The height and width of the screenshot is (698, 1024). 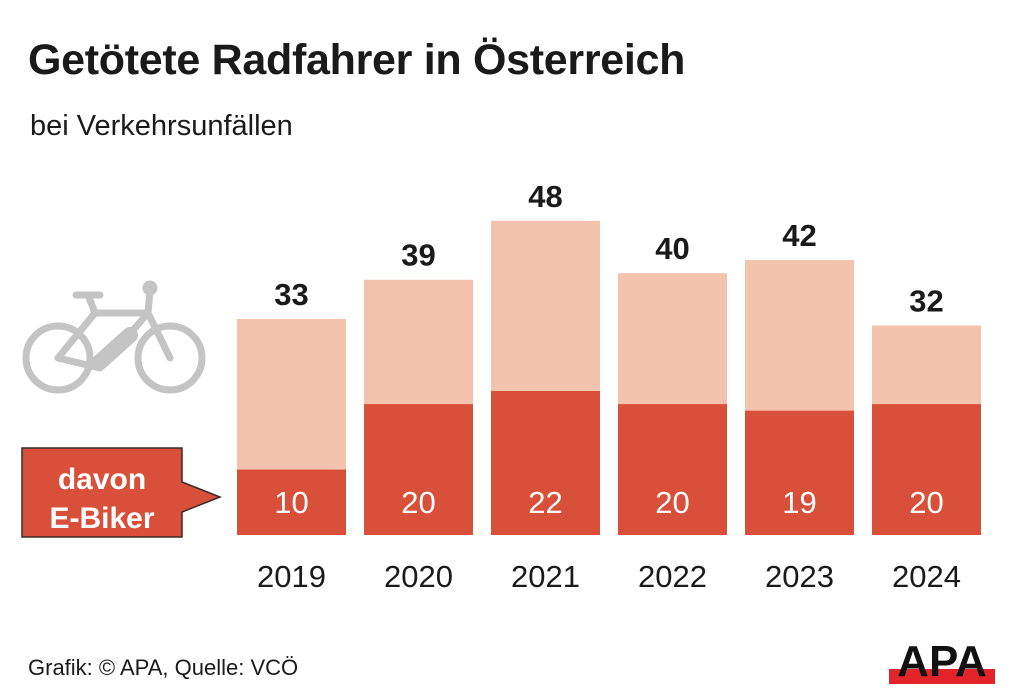 What do you see at coordinates (672, 576) in the screenshot?
I see `x-tick-label: 2022` at bounding box center [672, 576].